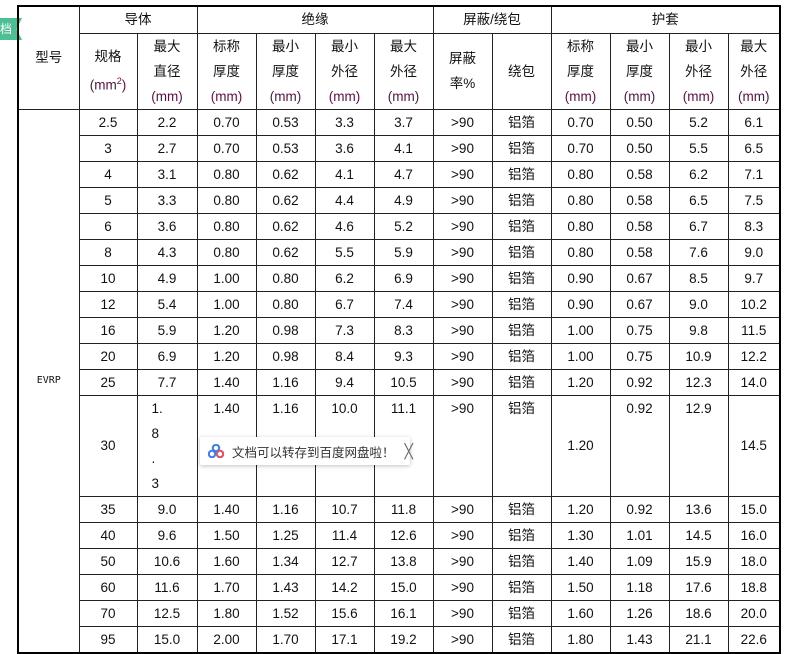 The width and height of the screenshot is (790, 654). Describe the element at coordinates (639, 46) in the screenshot. I see `header-col-line1: 最小` at that location.